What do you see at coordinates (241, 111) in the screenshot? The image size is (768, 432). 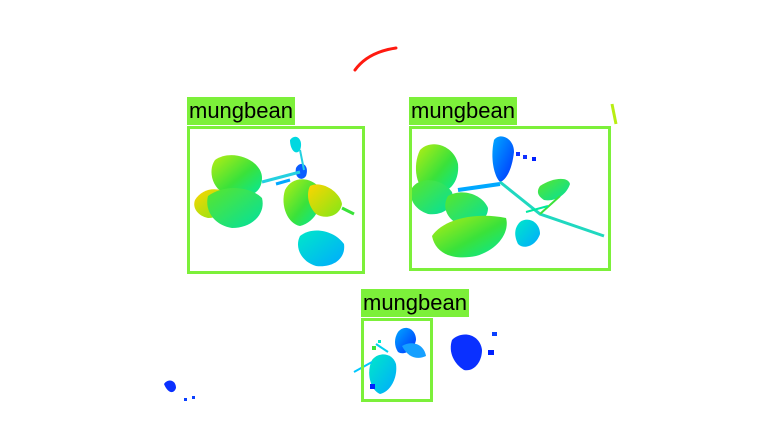 I see `detection-label-1: mungbean` at bounding box center [241, 111].